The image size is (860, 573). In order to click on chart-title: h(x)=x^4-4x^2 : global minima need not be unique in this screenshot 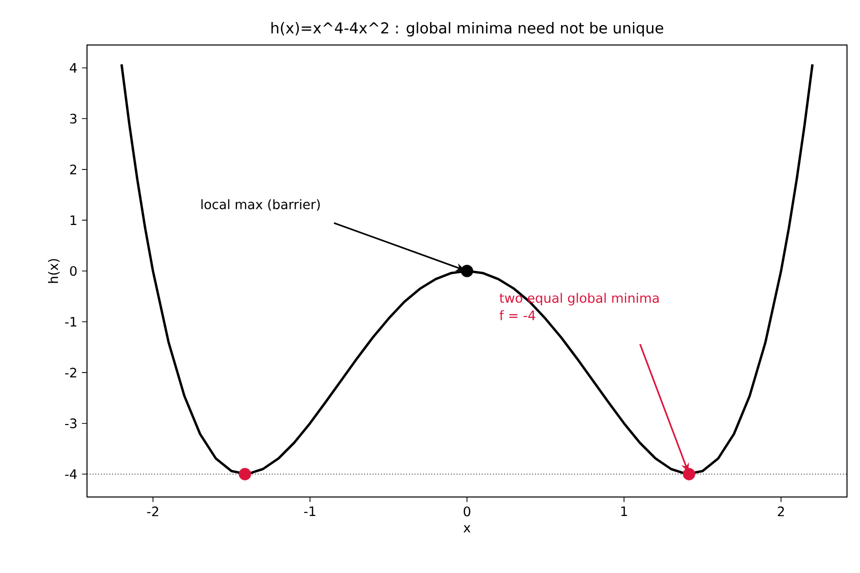, I will do `click(467, 29)`.